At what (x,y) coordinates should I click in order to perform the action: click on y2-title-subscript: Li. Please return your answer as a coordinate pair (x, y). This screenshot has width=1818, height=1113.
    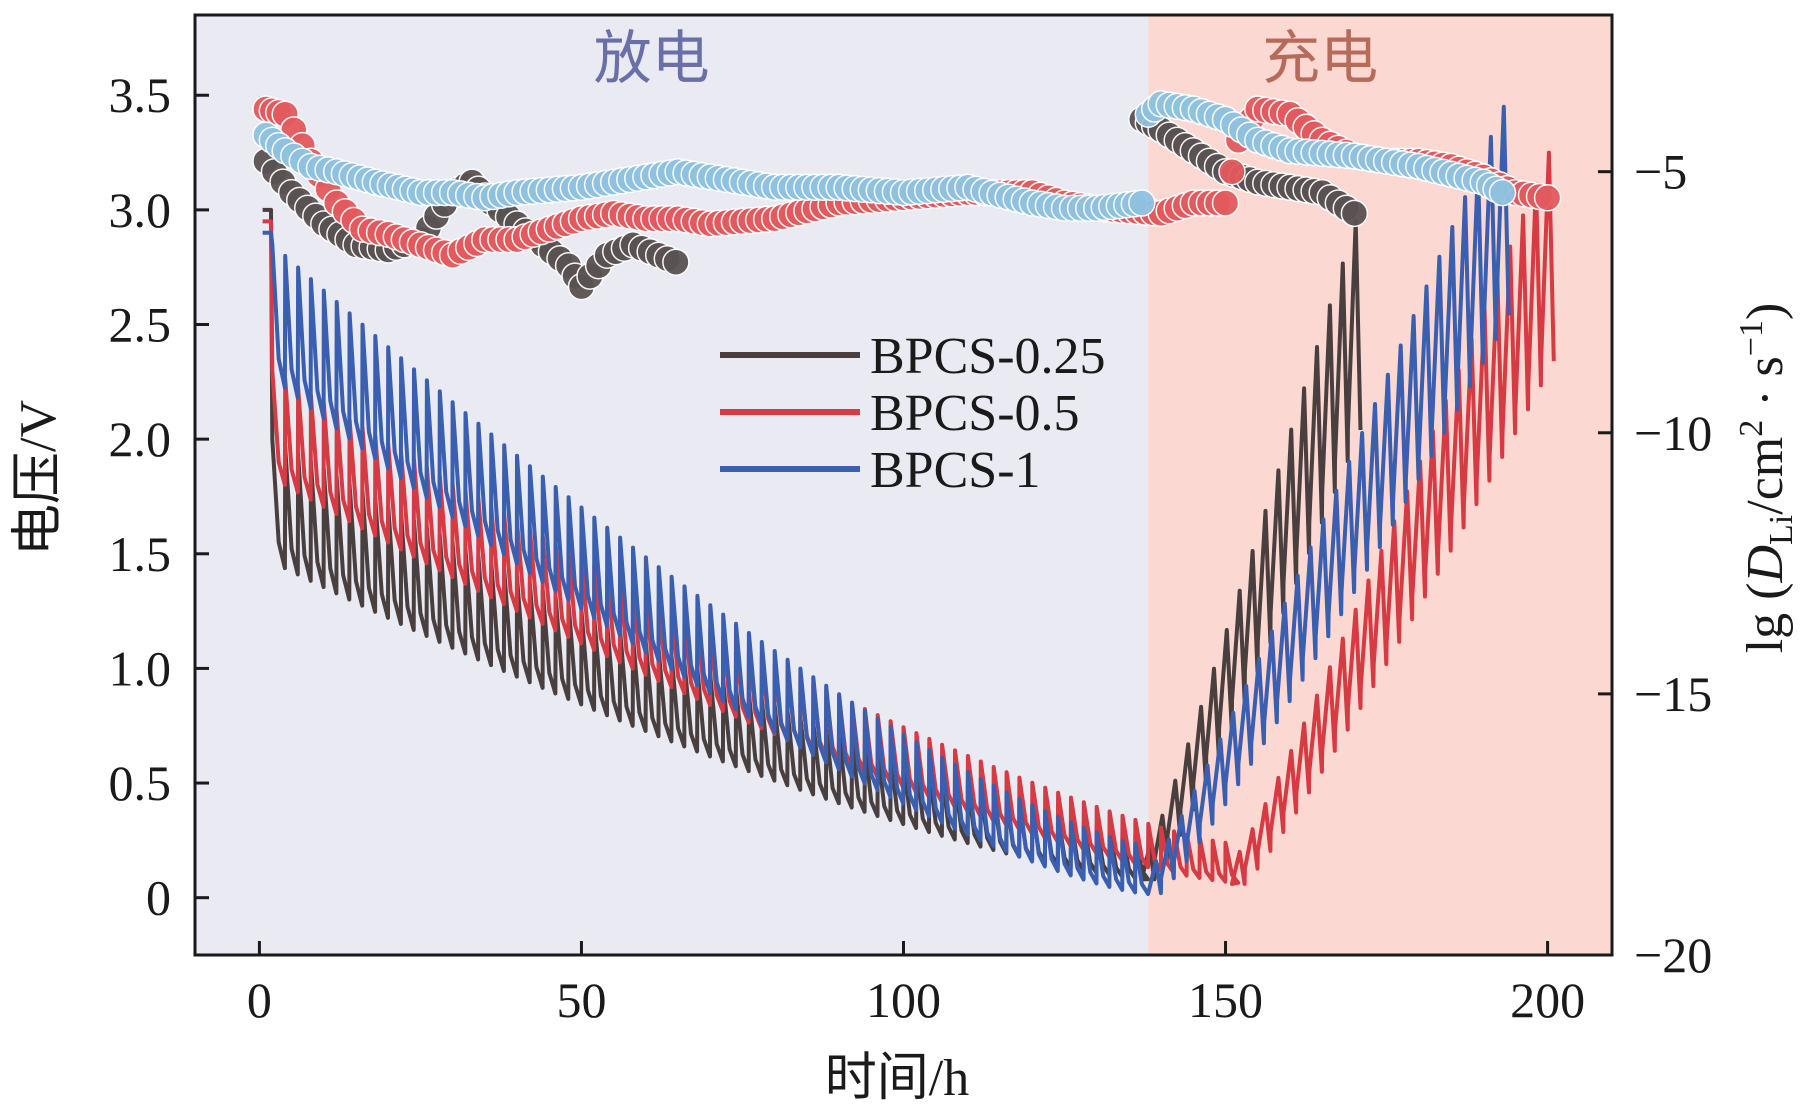
    Looking at the image, I should click on (1781, 530).